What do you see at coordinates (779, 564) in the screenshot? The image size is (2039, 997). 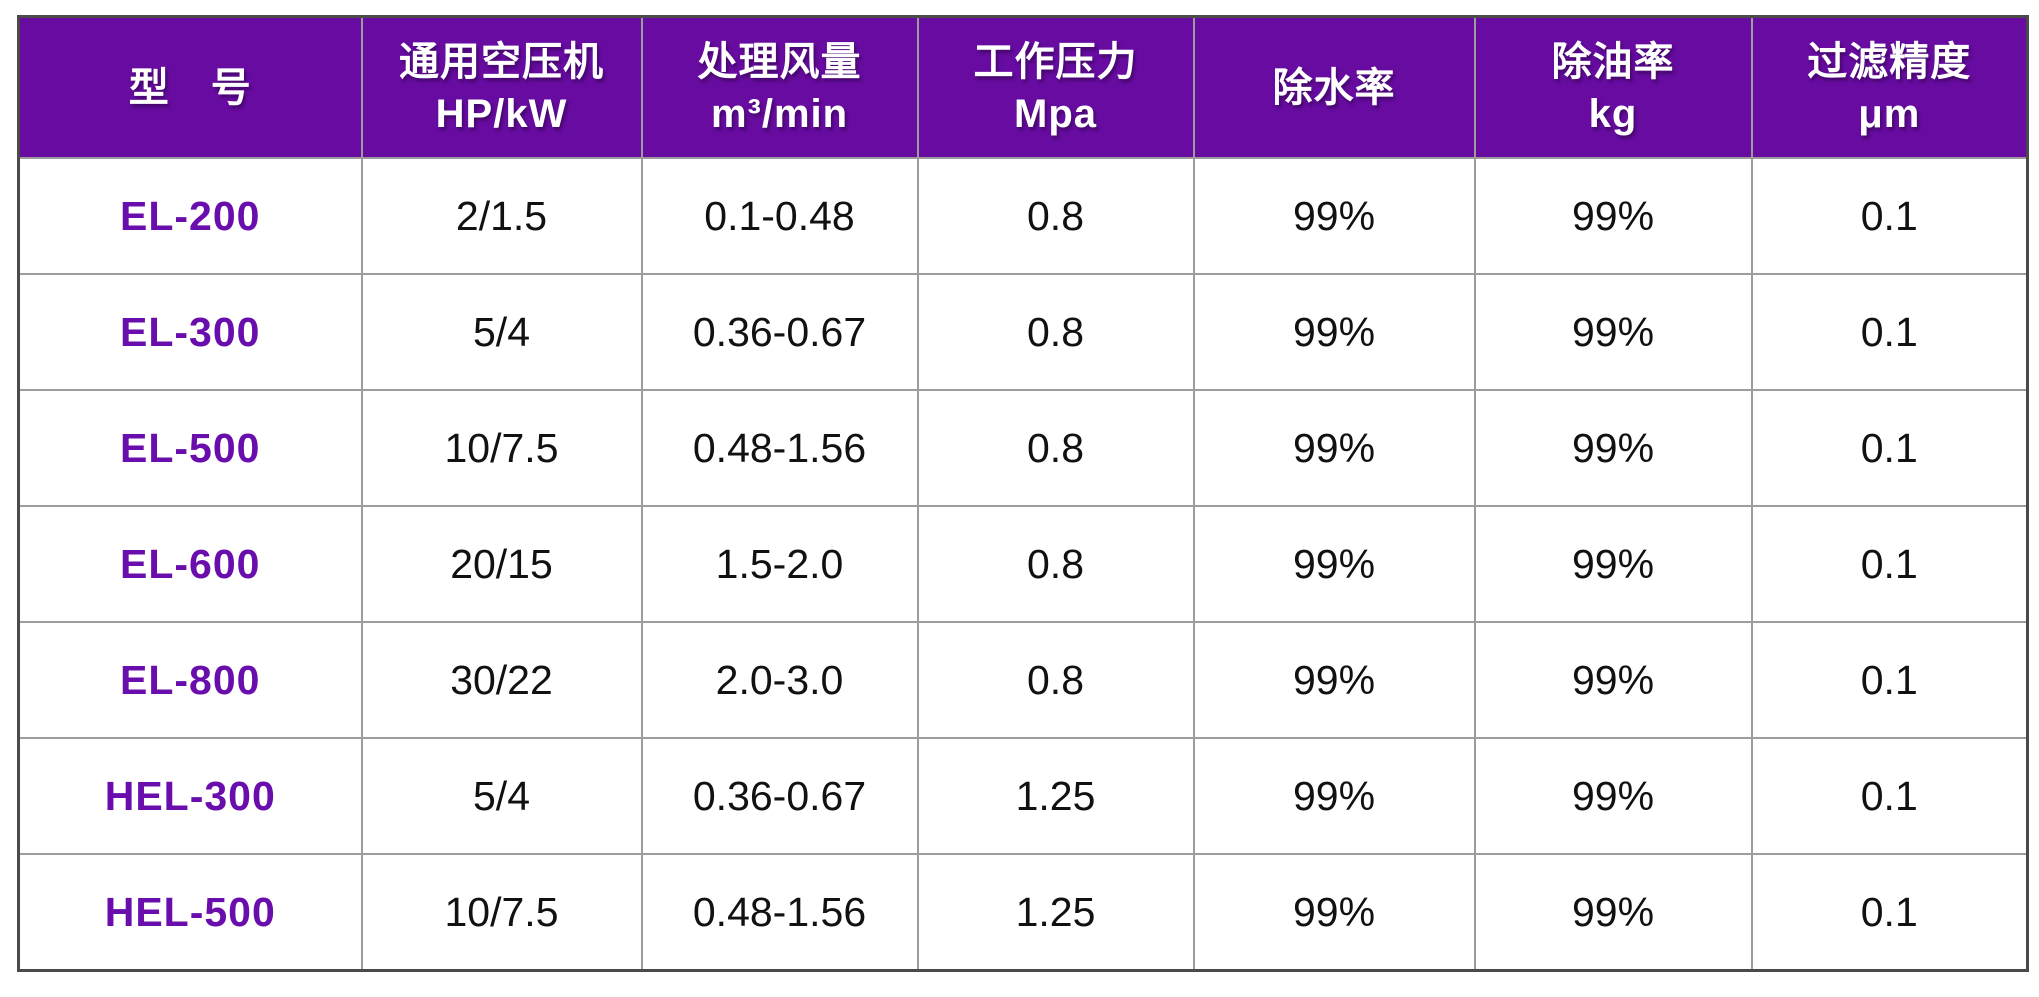 I see `cell-airflow: 1.5-2.0` at bounding box center [779, 564].